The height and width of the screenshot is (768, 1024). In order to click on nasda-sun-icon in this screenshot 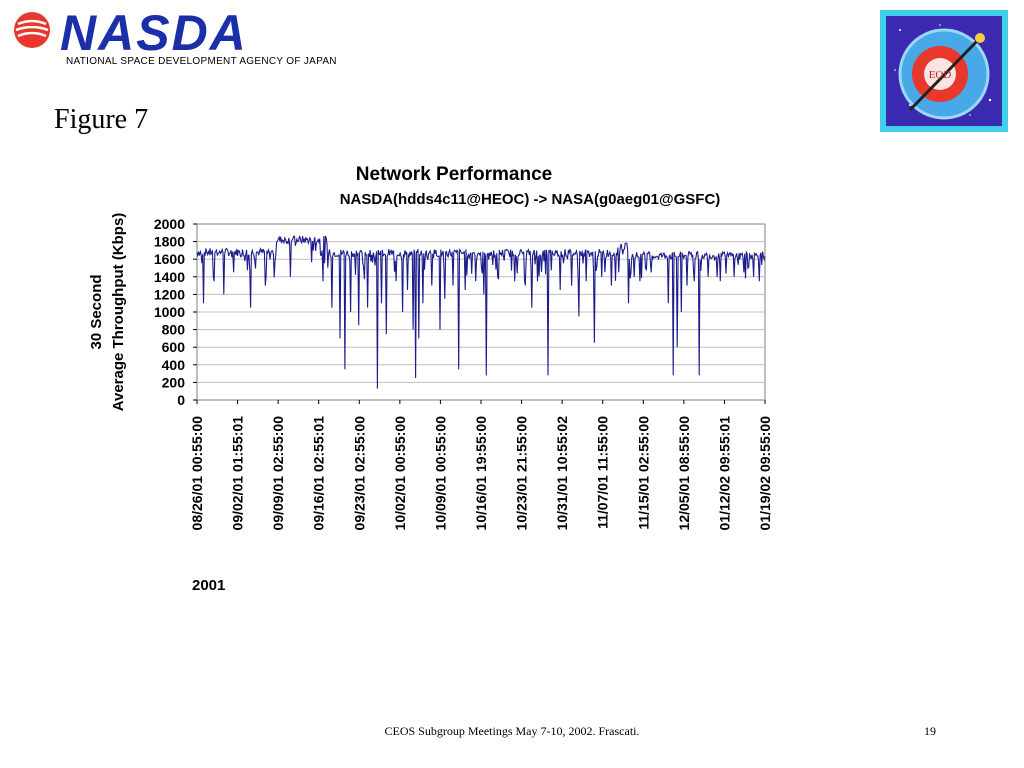, I will do `click(32, 30)`.